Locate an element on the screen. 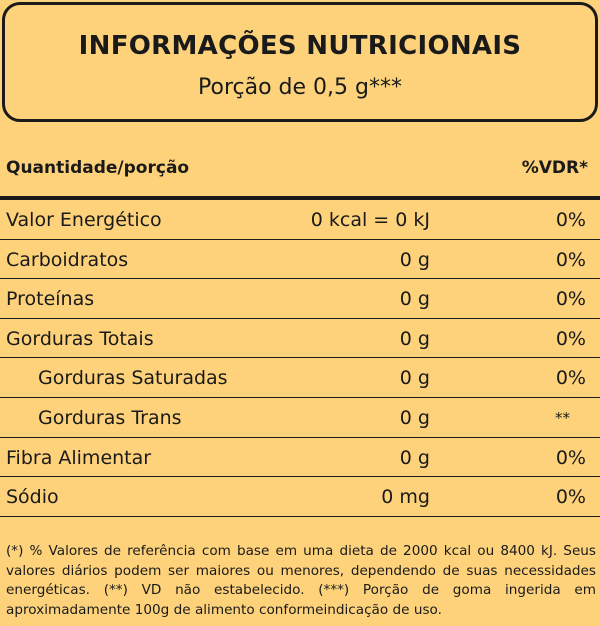  nutrient-vdr: ** is located at coordinates (562, 417).